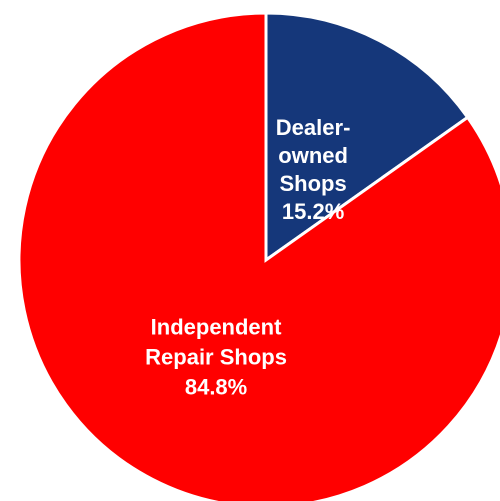  What do you see at coordinates (313, 155) in the screenshot?
I see `pie-slice-category-label: owned` at bounding box center [313, 155].